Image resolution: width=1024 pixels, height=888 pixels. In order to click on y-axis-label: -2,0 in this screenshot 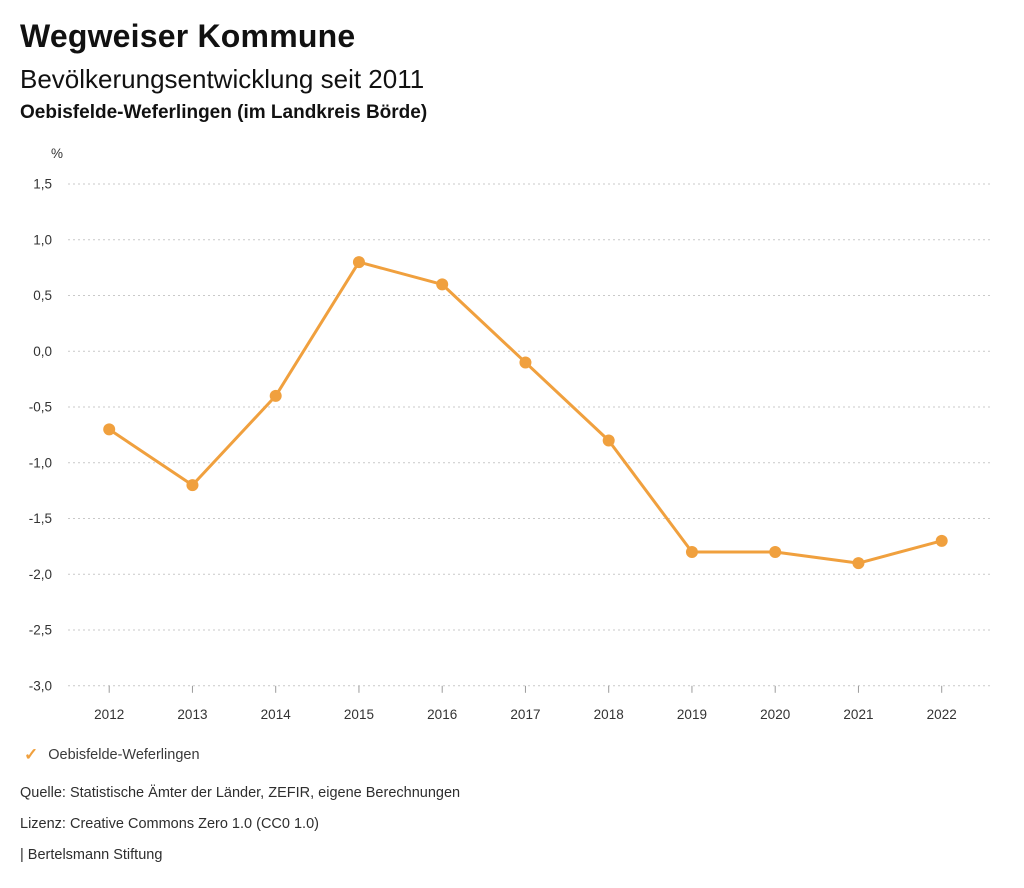, I will do `click(40, 574)`.